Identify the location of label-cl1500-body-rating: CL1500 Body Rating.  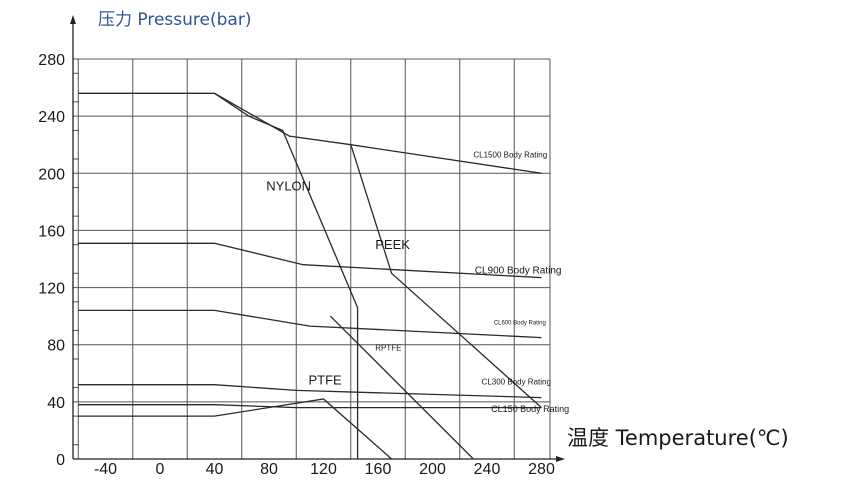
(510, 155).